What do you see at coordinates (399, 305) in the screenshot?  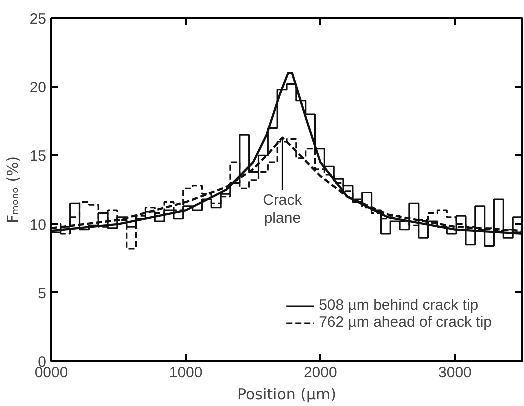 I see `legend-label: 508 µm behind crack tip` at bounding box center [399, 305].